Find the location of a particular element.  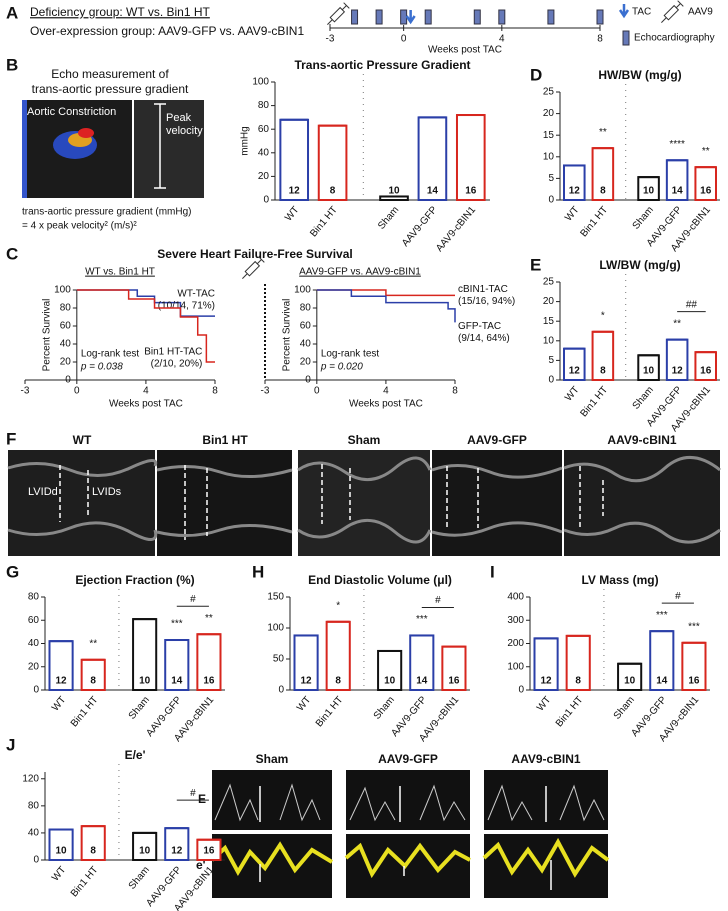

legend-label: Echocardiography is located at coordinates (674, 38).